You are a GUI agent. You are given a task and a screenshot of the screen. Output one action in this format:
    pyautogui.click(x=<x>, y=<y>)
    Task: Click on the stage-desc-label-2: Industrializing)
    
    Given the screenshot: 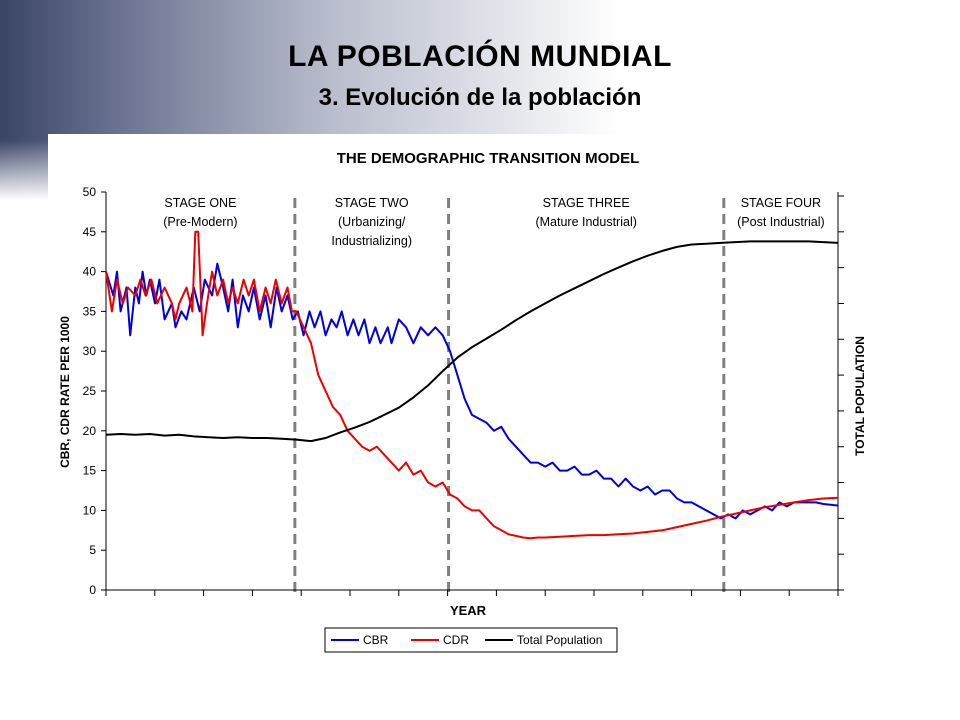 What is the action you would take?
    pyautogui.click(x=371, y=241)
    